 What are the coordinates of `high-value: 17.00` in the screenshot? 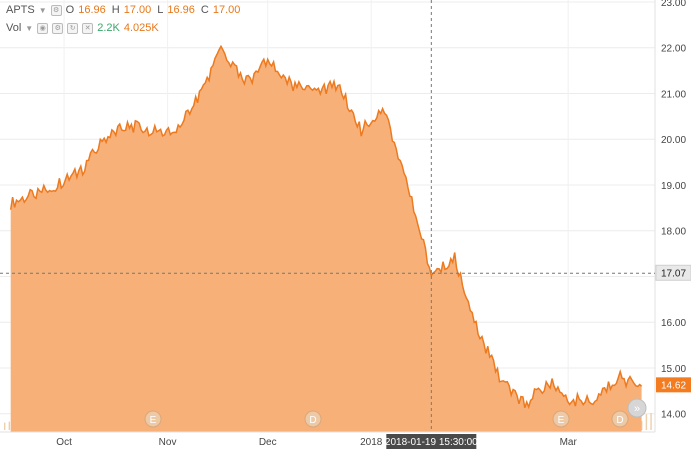 It's located at (137, 10).